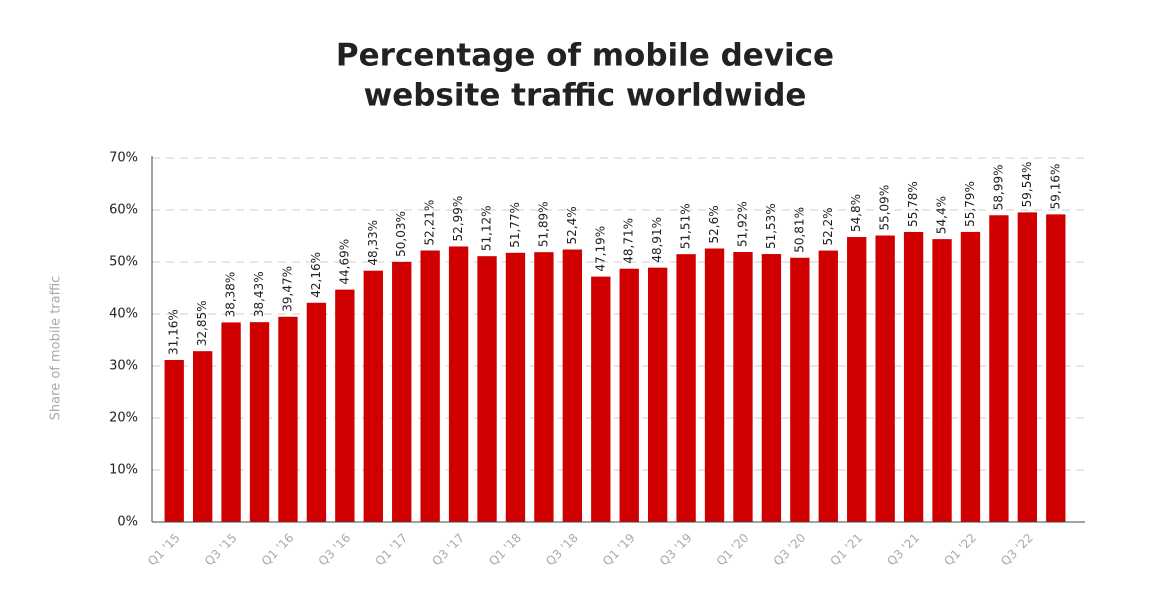 This screenshot has width=1170, height=606. I want to click on value-label: 59,16%, so click(1055, 187).